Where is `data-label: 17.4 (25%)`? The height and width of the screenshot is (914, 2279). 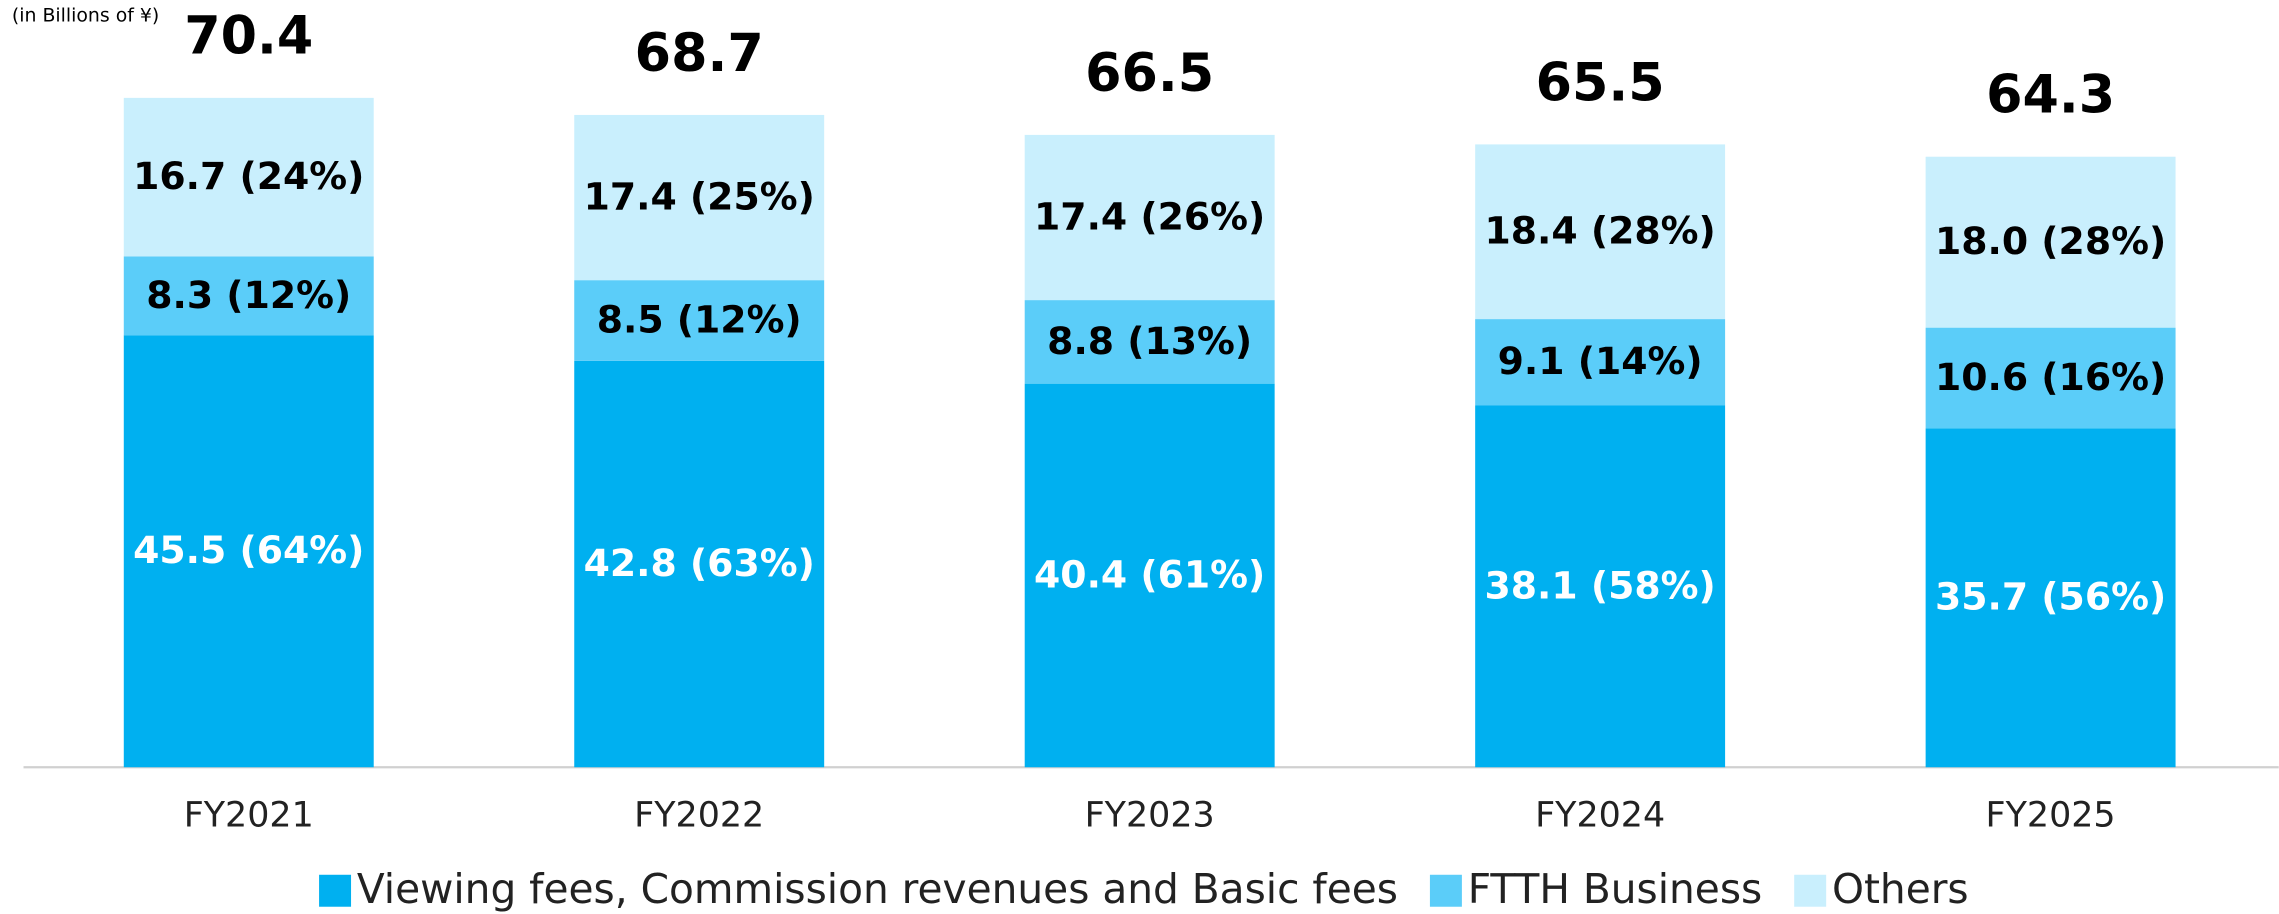 data-label: 17.4 (25%) is located at coordinates (699, 197).